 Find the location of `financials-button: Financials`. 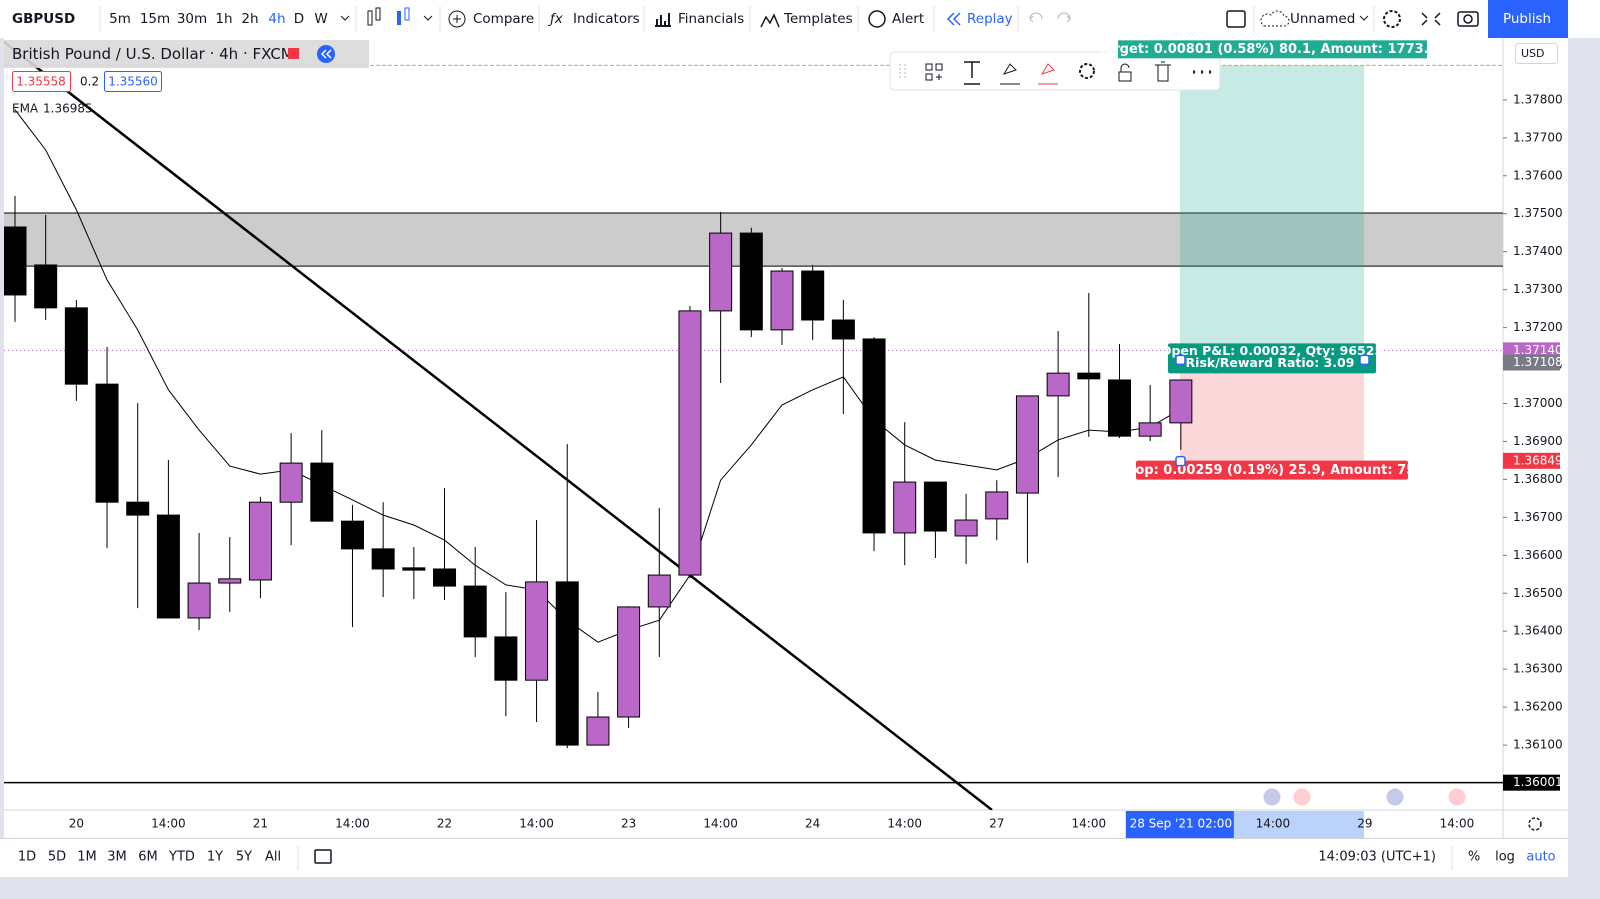

financials-button: Financials is located at coordinates (711, 19).